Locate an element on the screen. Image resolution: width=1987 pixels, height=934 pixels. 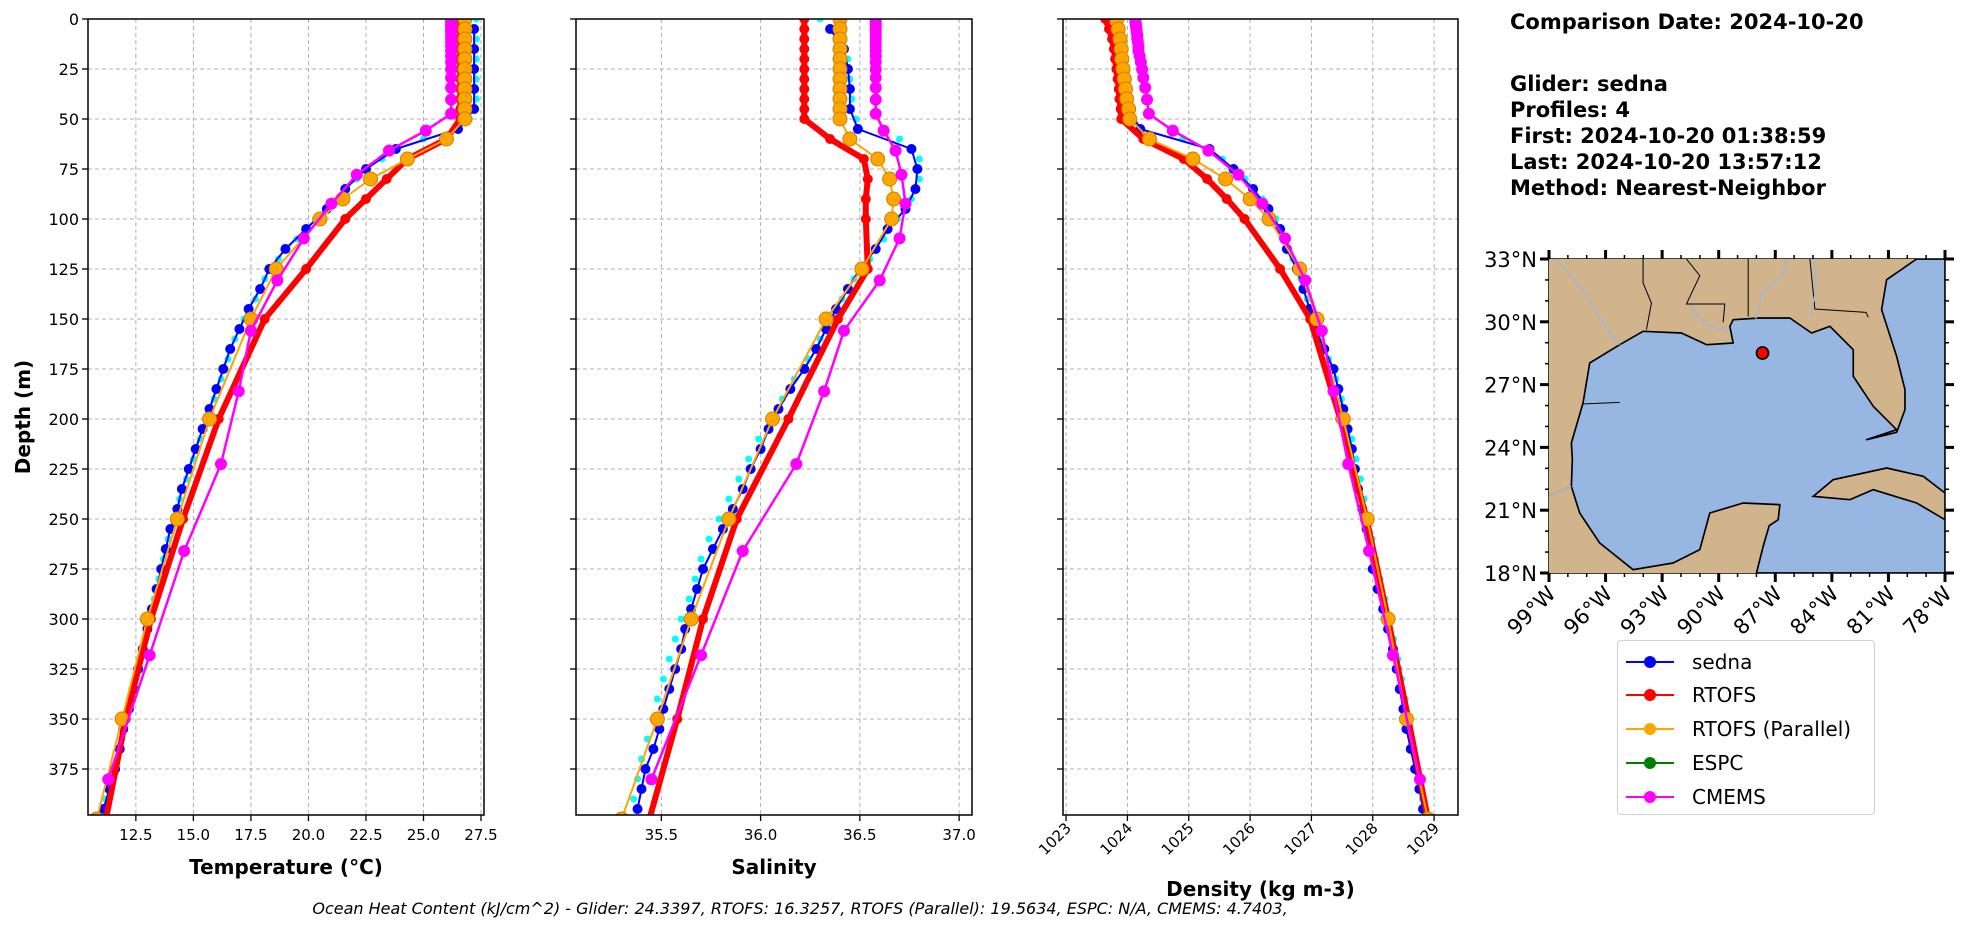
x-tick-label: 36.5 is located at coordinates (859, 835).